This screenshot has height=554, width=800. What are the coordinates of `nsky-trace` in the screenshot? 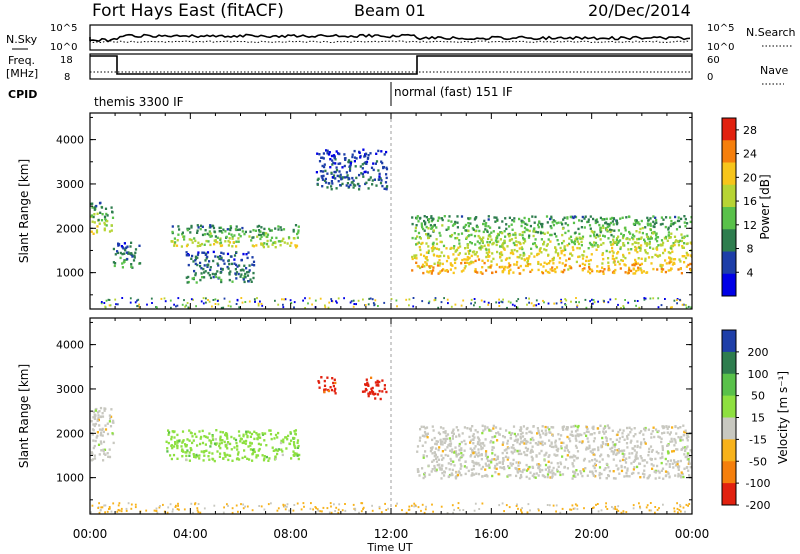 It's located at (390, 38).